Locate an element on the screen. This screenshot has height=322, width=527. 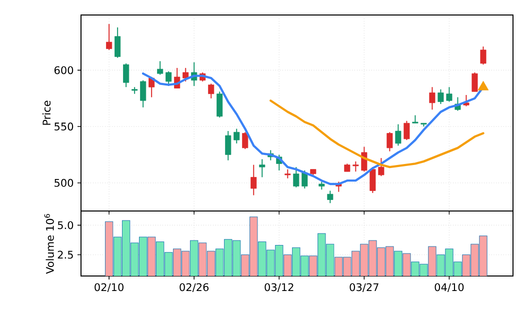
y-tick-label: 500 is located at coordinates (64, 182).